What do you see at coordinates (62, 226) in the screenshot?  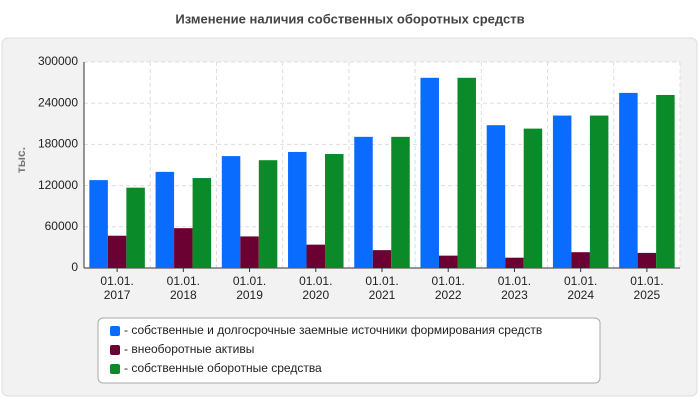 I see `y-tick-label: 60000` at bounding box center [62, 226].